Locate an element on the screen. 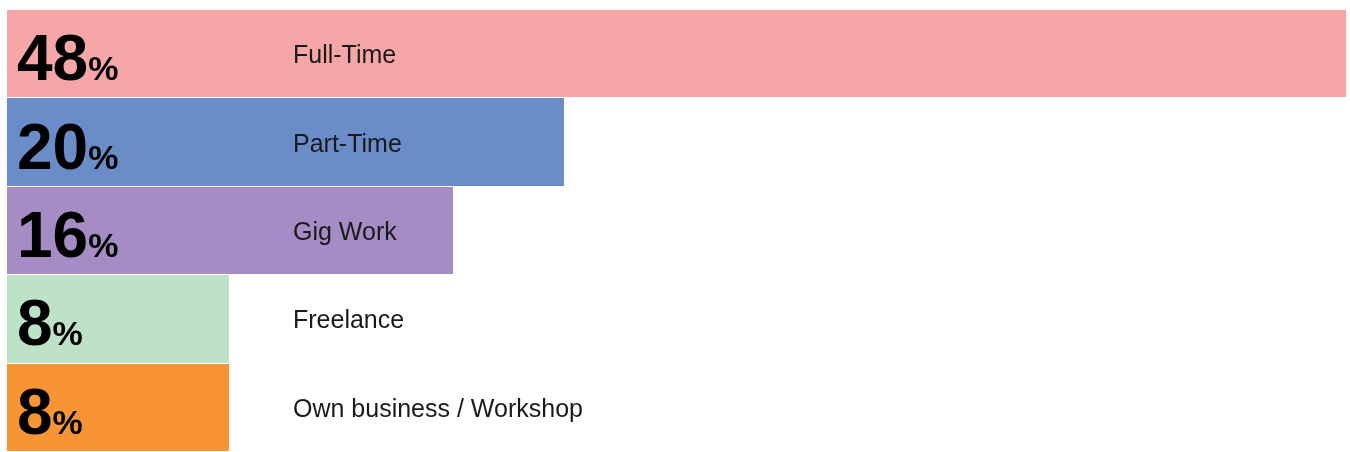  data-label: 48% is located at coordinates (68, 58).